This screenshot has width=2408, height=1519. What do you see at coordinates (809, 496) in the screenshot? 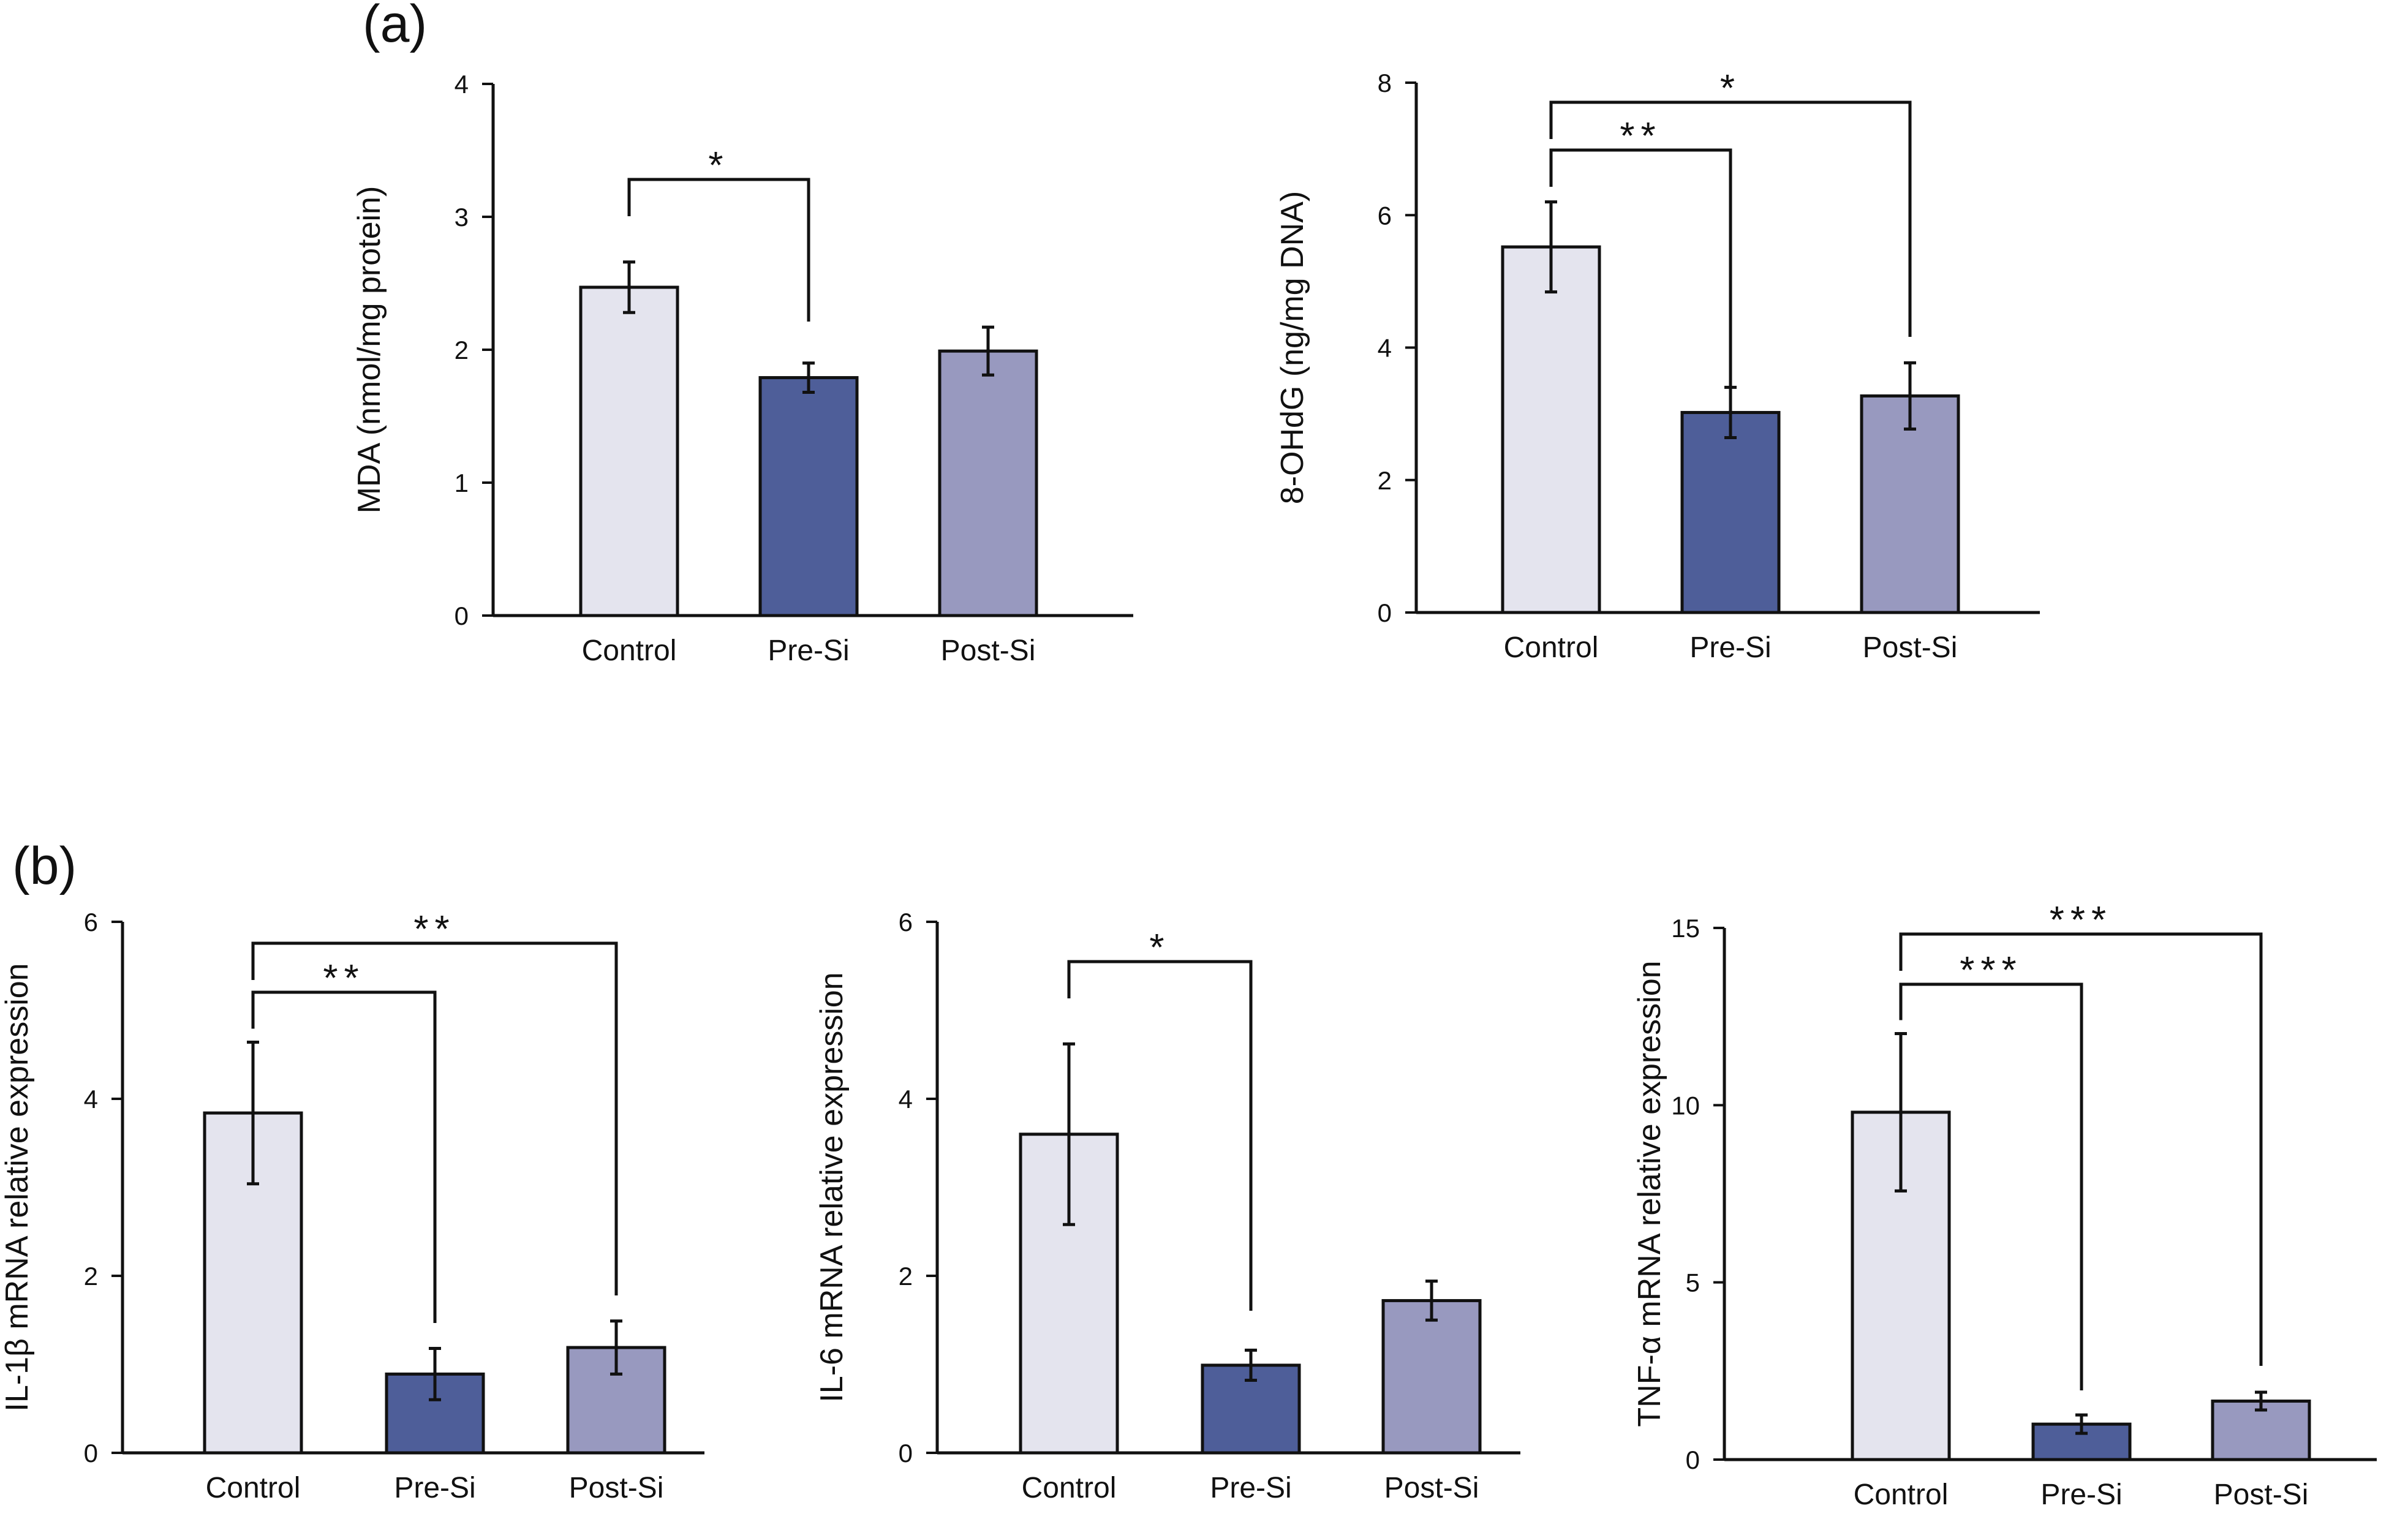
I see `bar-pre-si` at bounding box center [809, 496].